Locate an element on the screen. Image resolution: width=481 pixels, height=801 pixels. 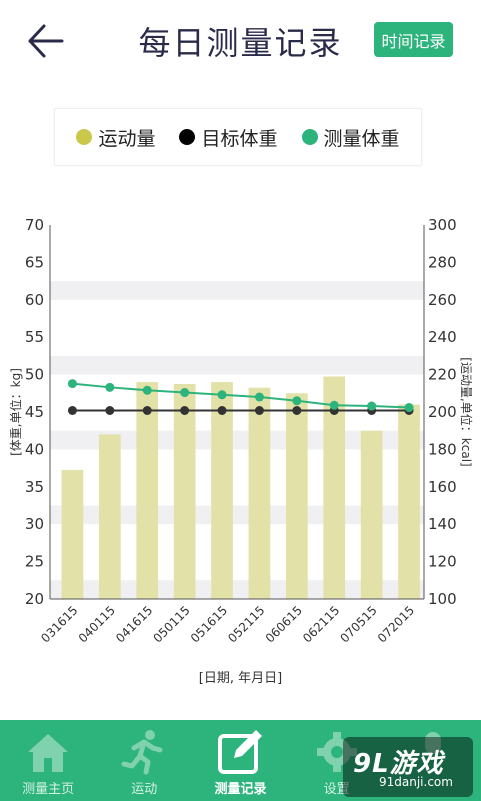
y-tick-right: 280 is located at coordinates (442, 262).